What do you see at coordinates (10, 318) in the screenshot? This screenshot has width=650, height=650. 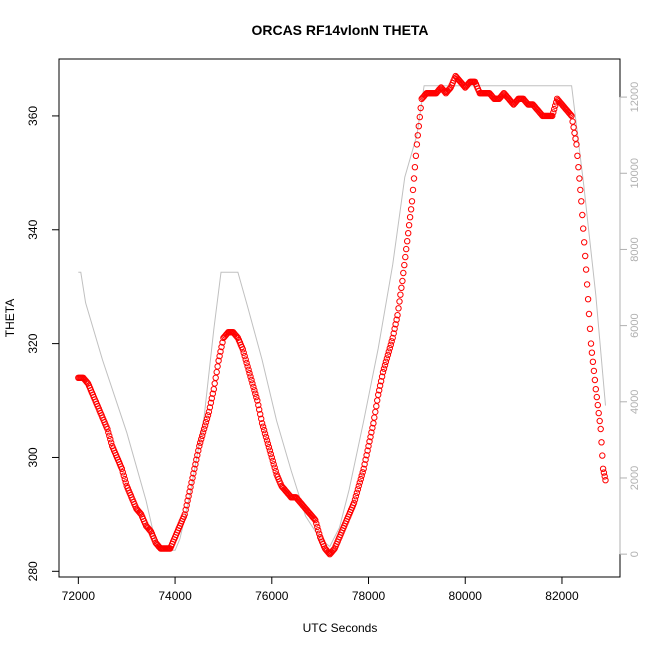 I see `y-axis-label: THETA` at bounding box center [10, 318].